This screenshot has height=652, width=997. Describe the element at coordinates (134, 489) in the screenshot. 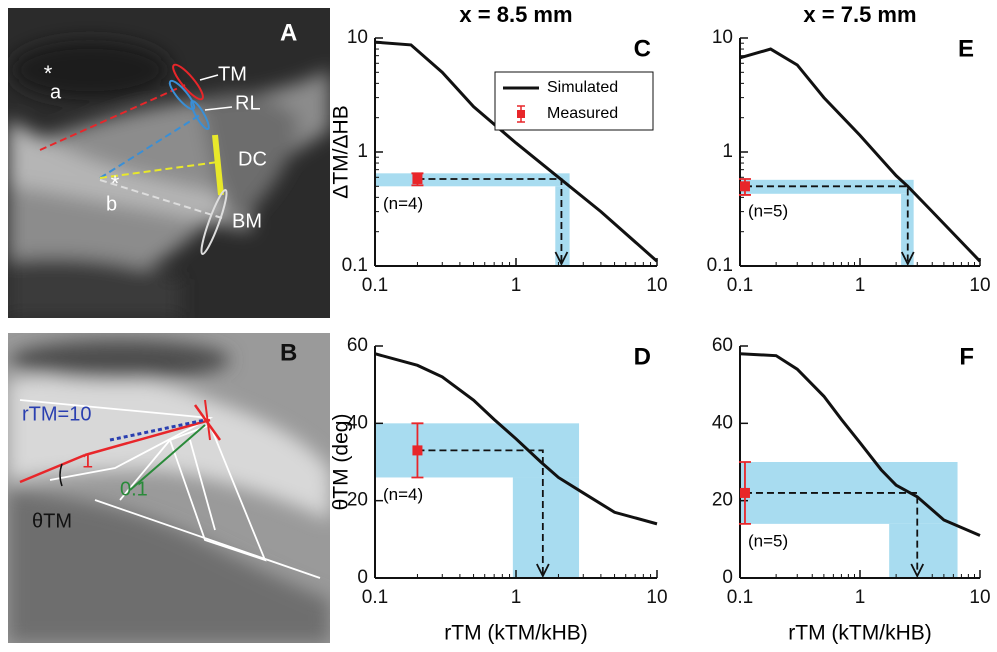

I see `annotation-label: 0.1` at that location.